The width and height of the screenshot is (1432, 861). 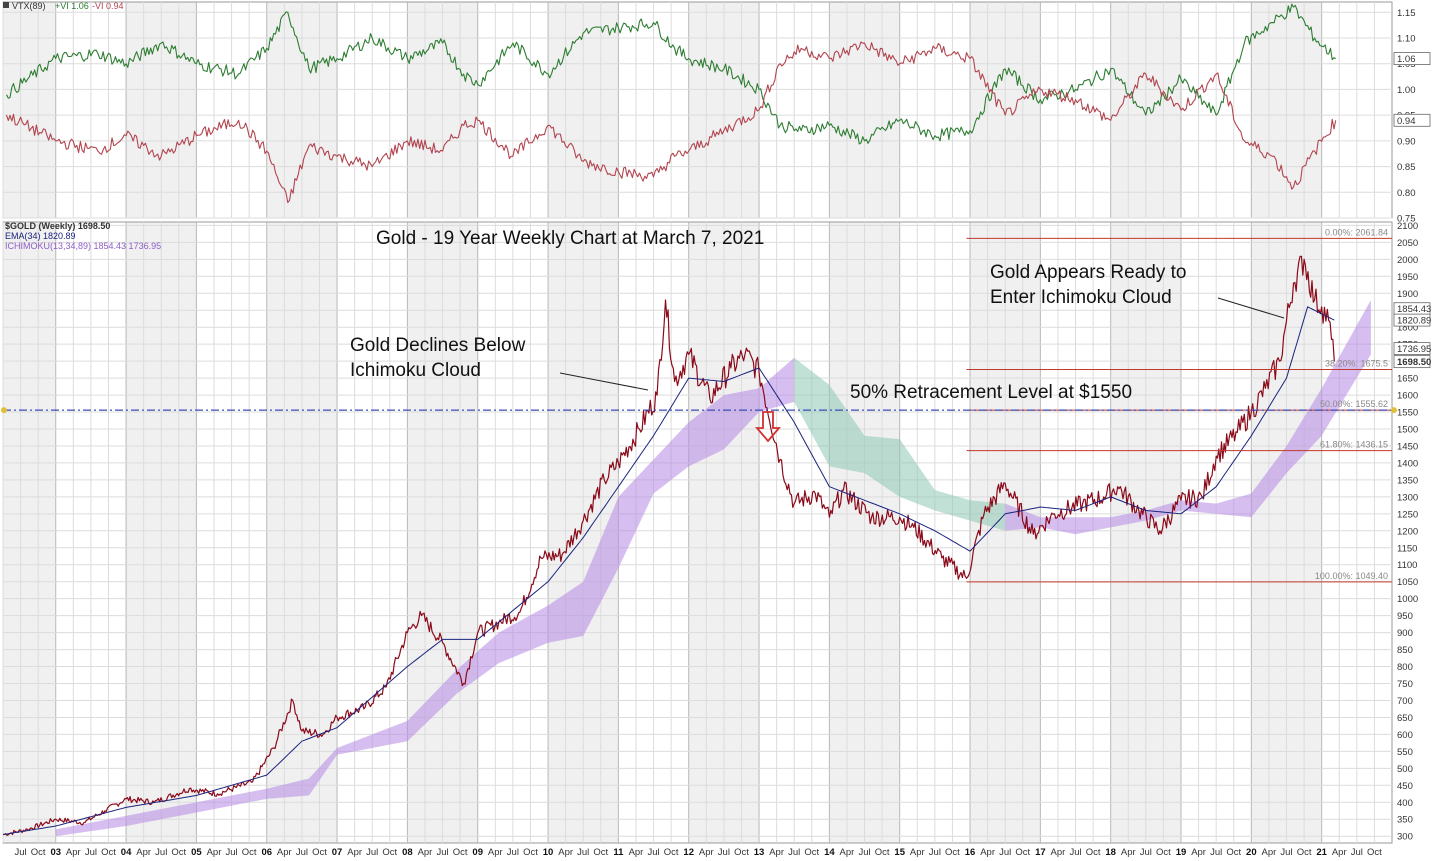 I want to click on year-tick-label: 08, so click(x=407, y=852).